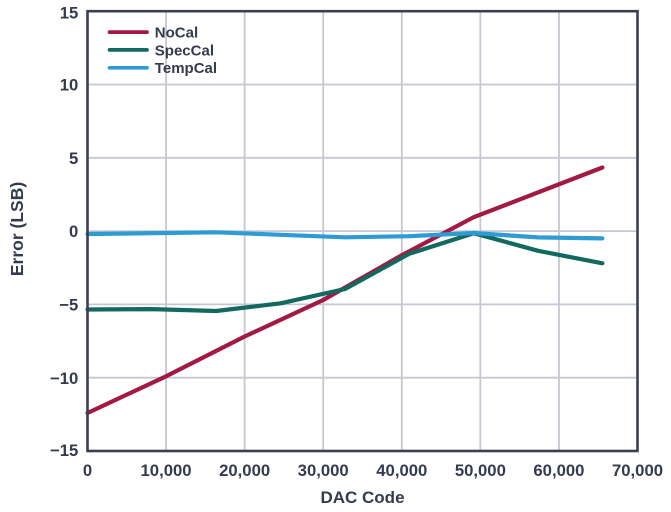 The height and width of the screenshot is (512, 671). I want to click on svg-text: Error (LSB), so click(17, 229).